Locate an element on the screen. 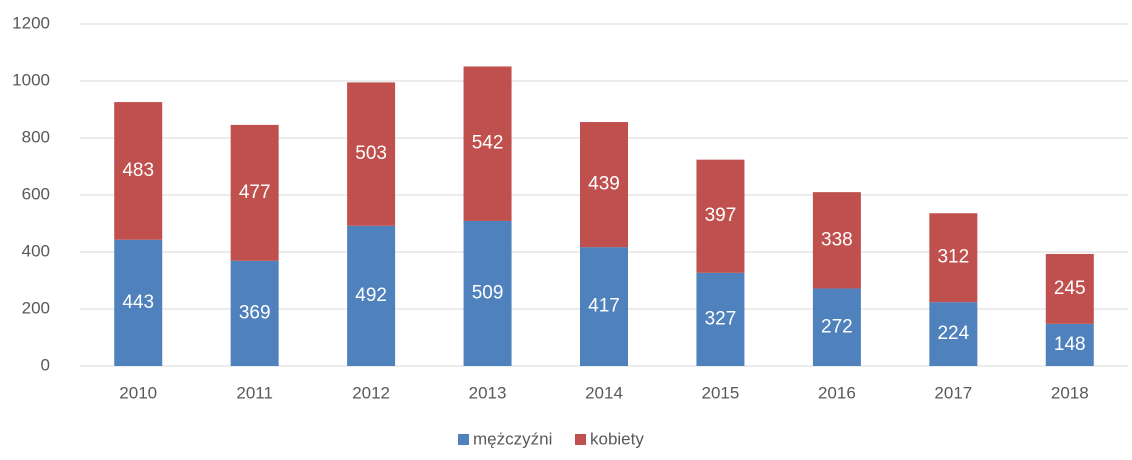  x-tick-label: 2014 is located at coordinates (604, 392).